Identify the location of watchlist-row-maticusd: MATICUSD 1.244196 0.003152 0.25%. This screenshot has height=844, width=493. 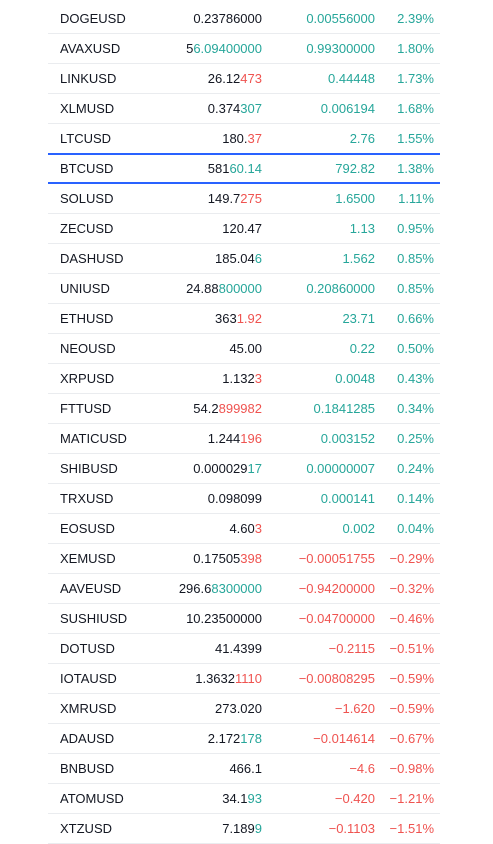
(244, 439).